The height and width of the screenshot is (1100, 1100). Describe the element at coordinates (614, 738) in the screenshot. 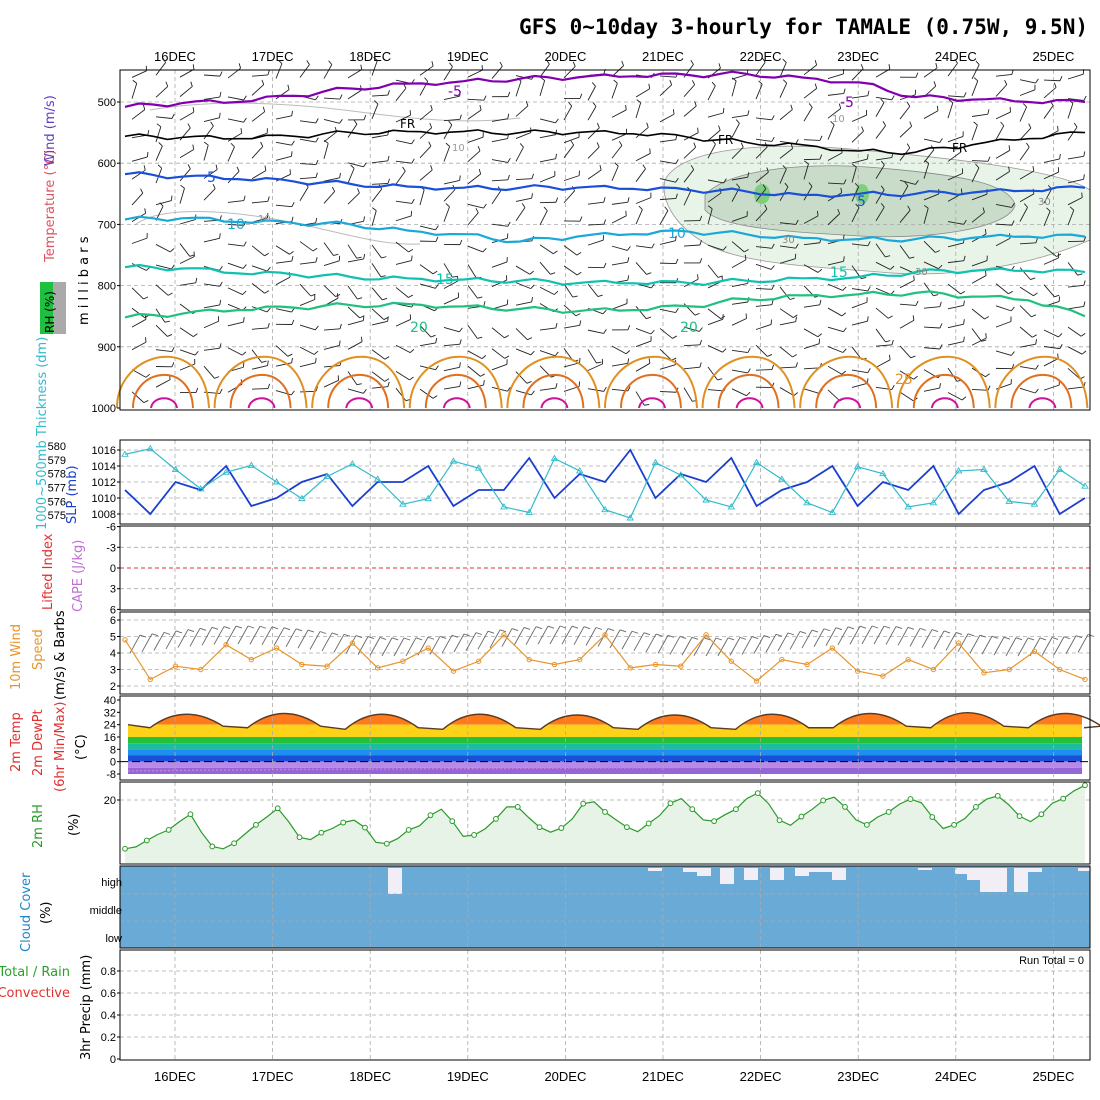

I see `panel5-grid` at that location.